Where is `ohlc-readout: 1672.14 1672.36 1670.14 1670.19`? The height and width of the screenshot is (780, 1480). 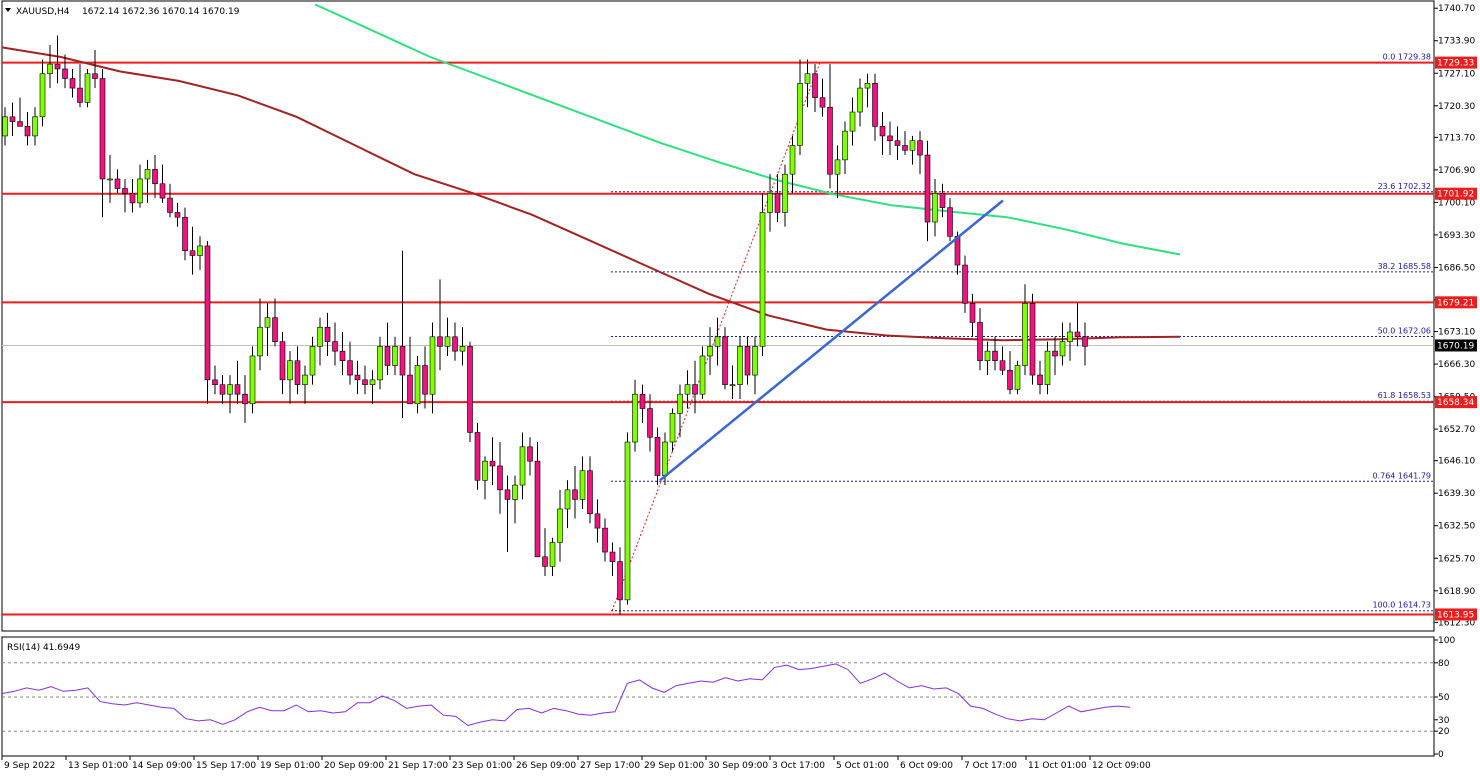
ohlc-readout: 1672.14 1672.36 1670.14 1670.19 is located at coordinates (161, 12).